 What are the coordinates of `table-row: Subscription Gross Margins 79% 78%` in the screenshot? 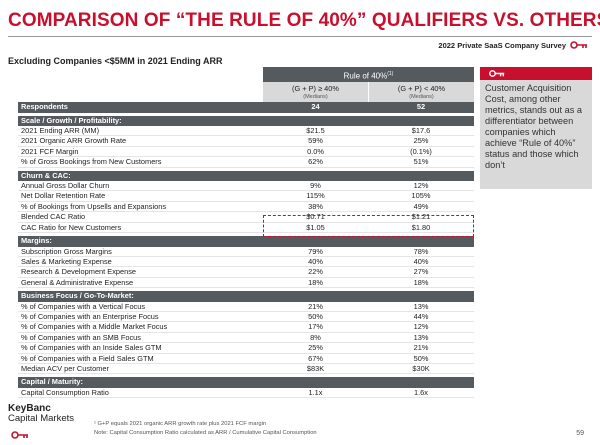 It's located at (246, 252).